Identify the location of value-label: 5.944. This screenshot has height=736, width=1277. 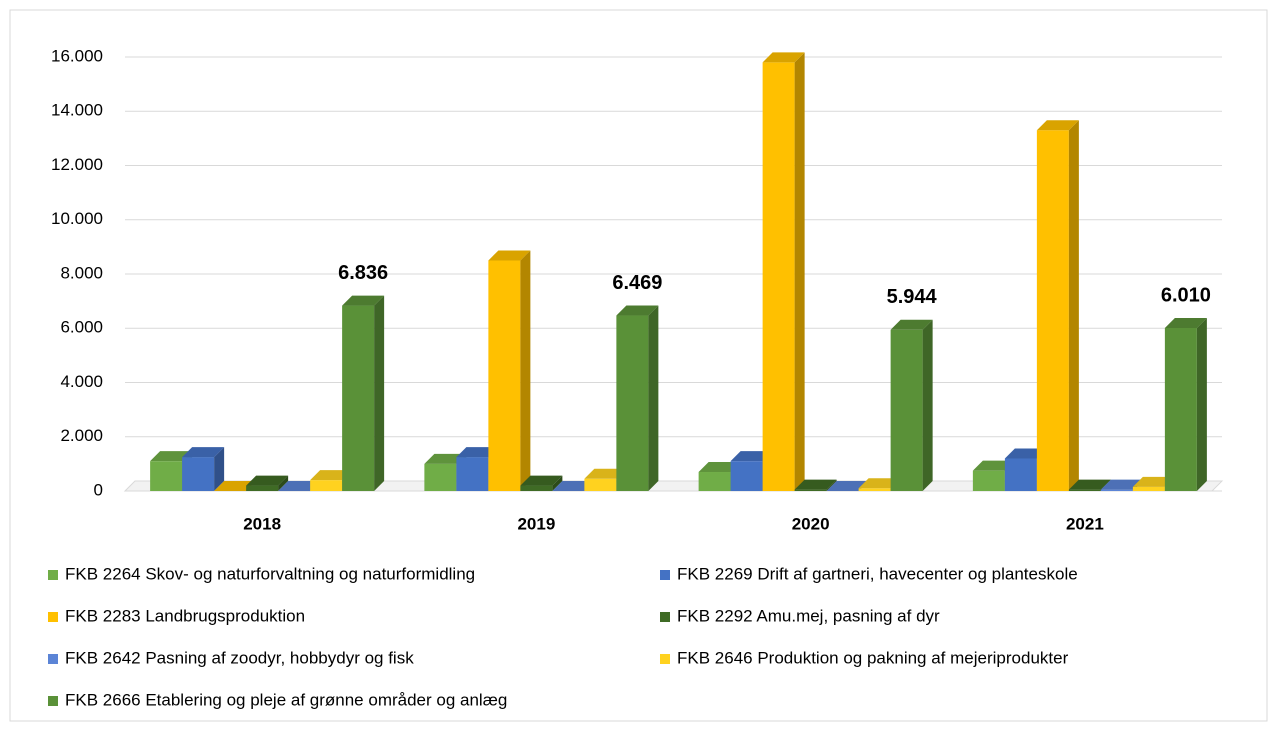
(912, 297).